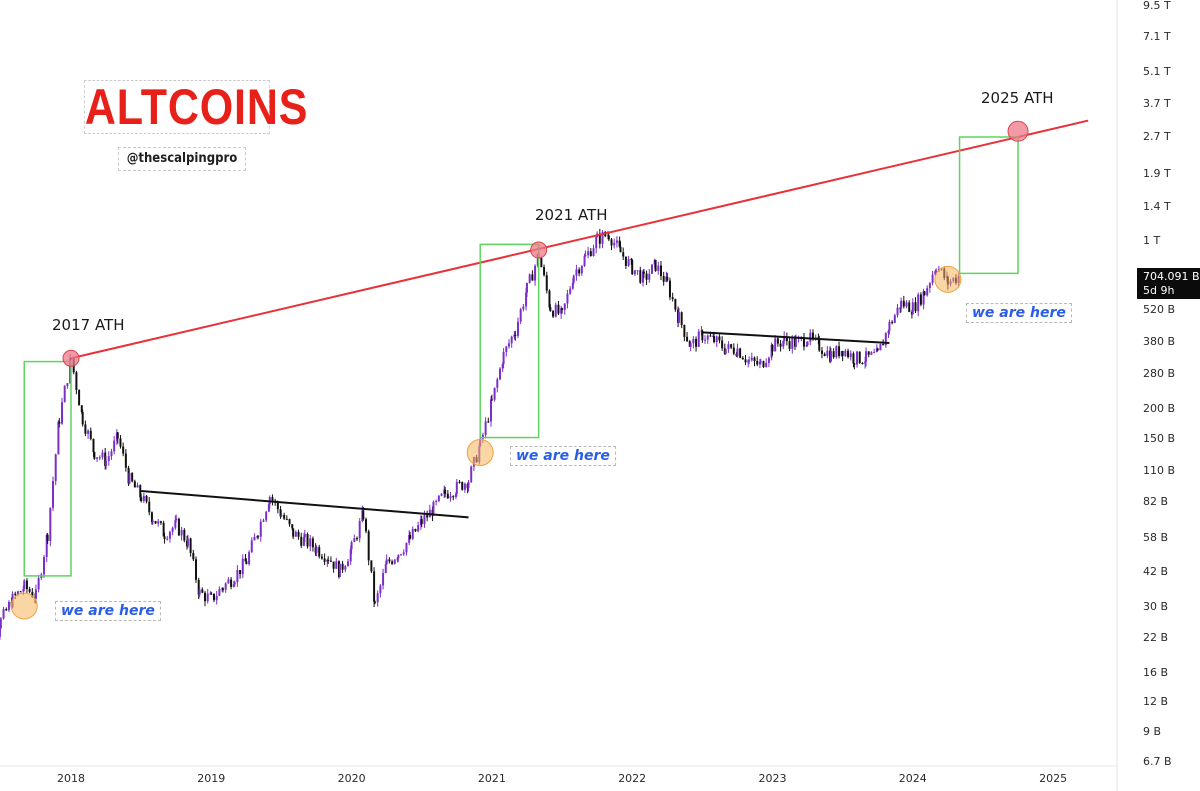  I want to click on y-tick-label: 1.9 T, so click(1157, 173).